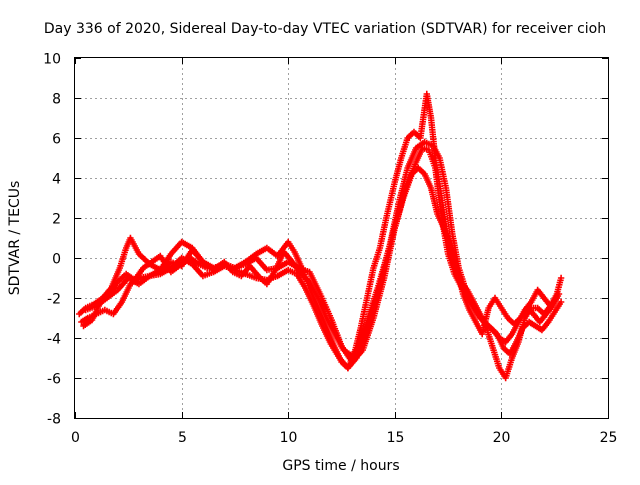 This screenshot has width=640, height=485. Describe the element at coordinates (182, 438) in the screenshot. I see `x-tick-label: 5` at that location.